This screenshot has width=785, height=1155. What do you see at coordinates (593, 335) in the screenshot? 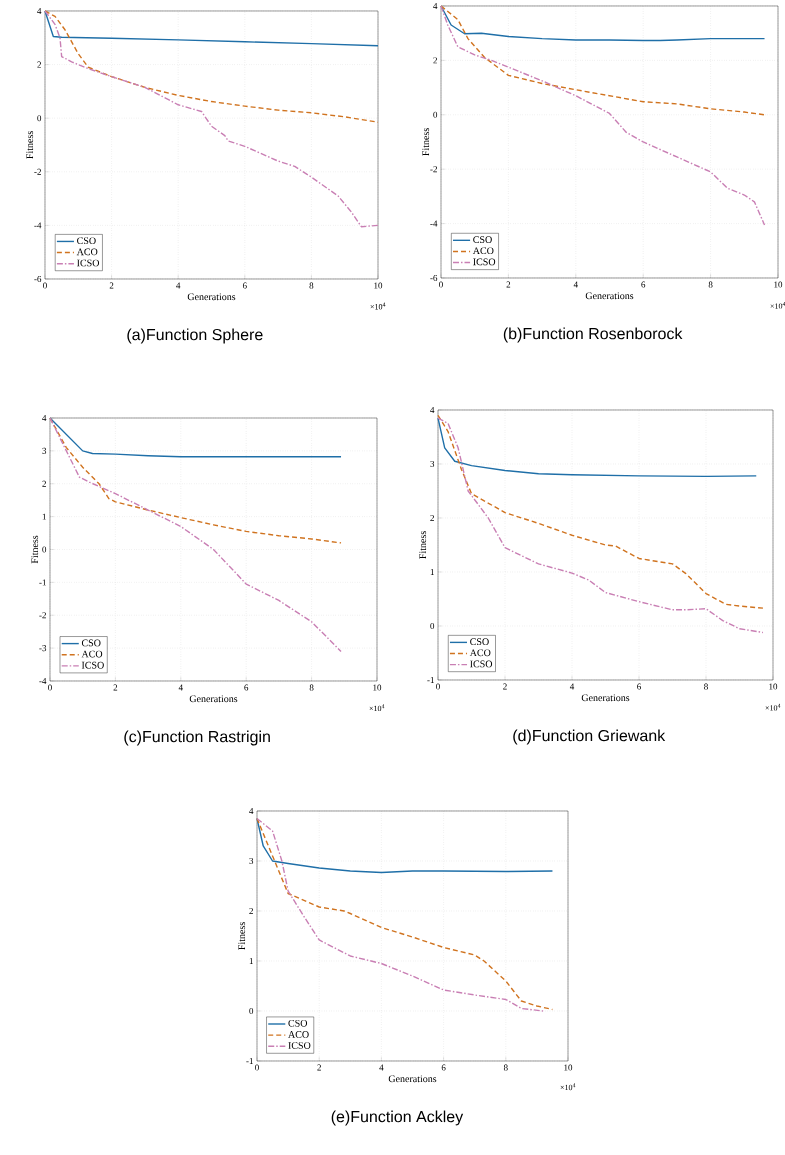
I see `text: (b)Function Rosenborock` at bounding box center [593, 335].